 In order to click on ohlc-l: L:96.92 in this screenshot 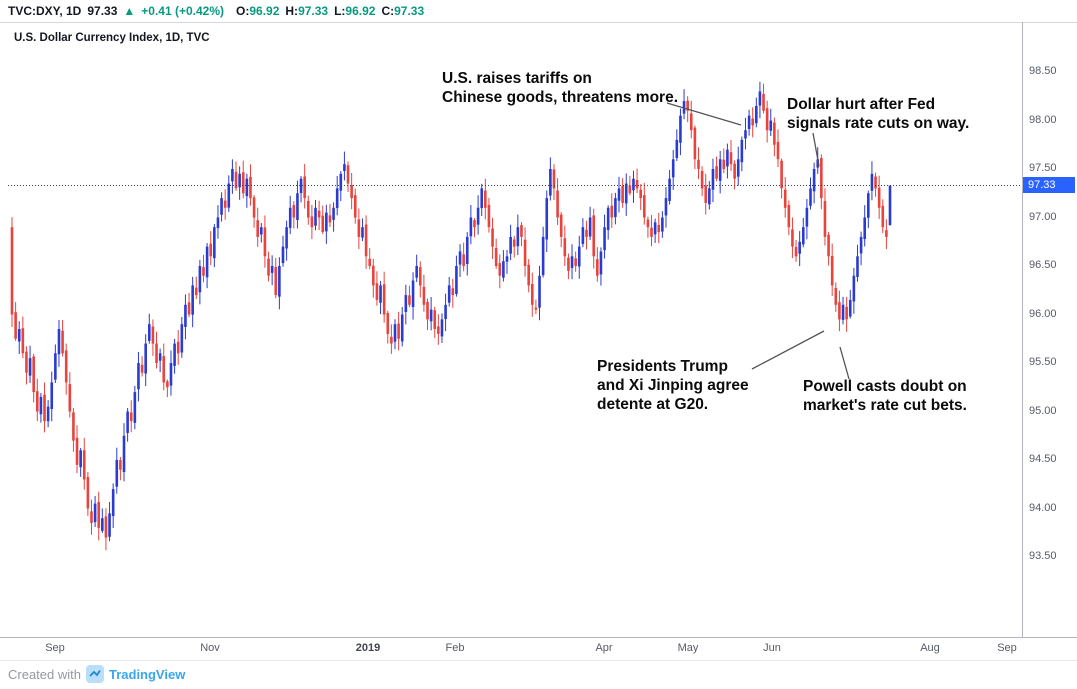, I will do `click(355, 11)`.